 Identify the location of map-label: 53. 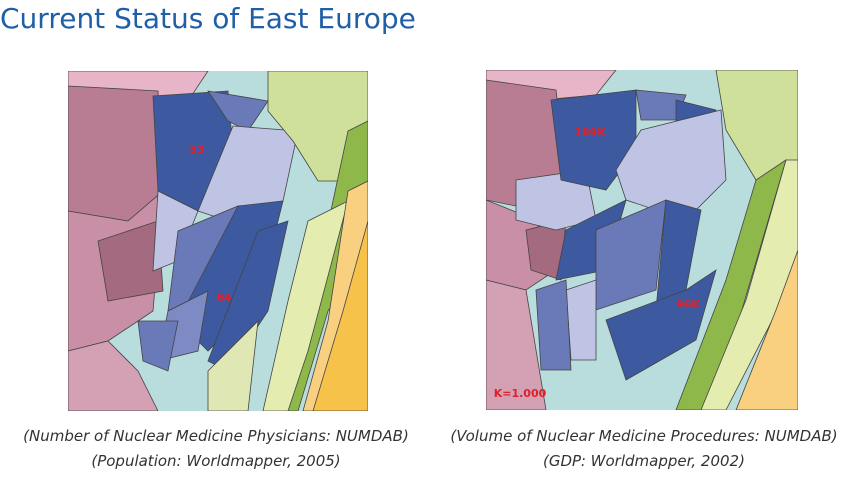
(196, 149).